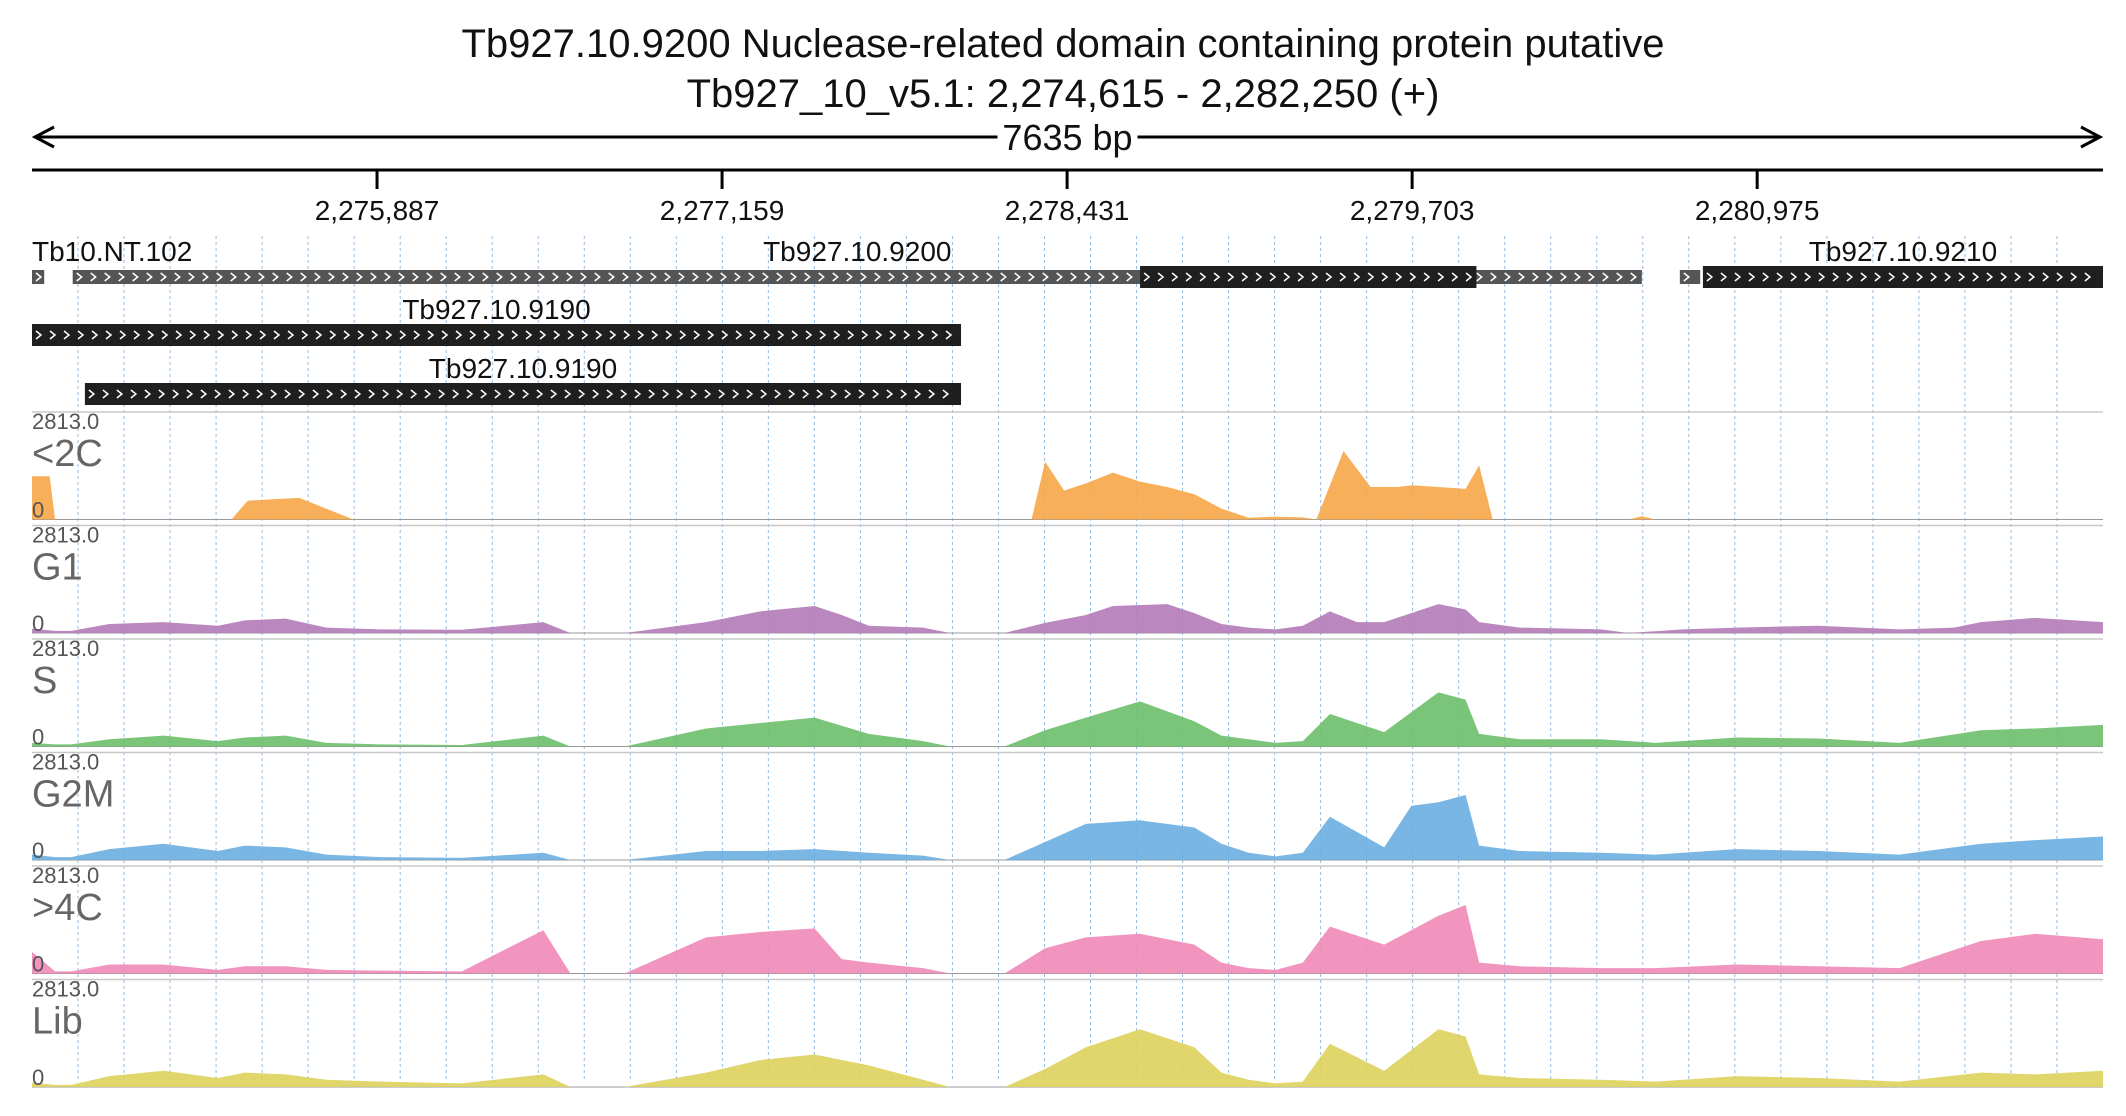 This screenshot has width=2126, height=1116. Describe the element at coordinates (43, 137) in the screenshot. I see `span-arrow-left-icon` at that location.